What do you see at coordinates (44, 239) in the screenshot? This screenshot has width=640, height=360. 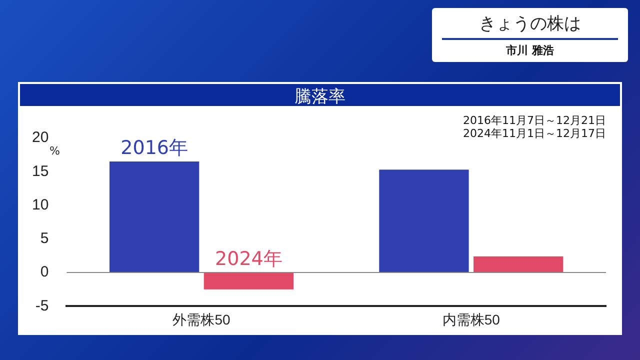 I see `y-tick-label: 5` at bounding box center [44, 239].